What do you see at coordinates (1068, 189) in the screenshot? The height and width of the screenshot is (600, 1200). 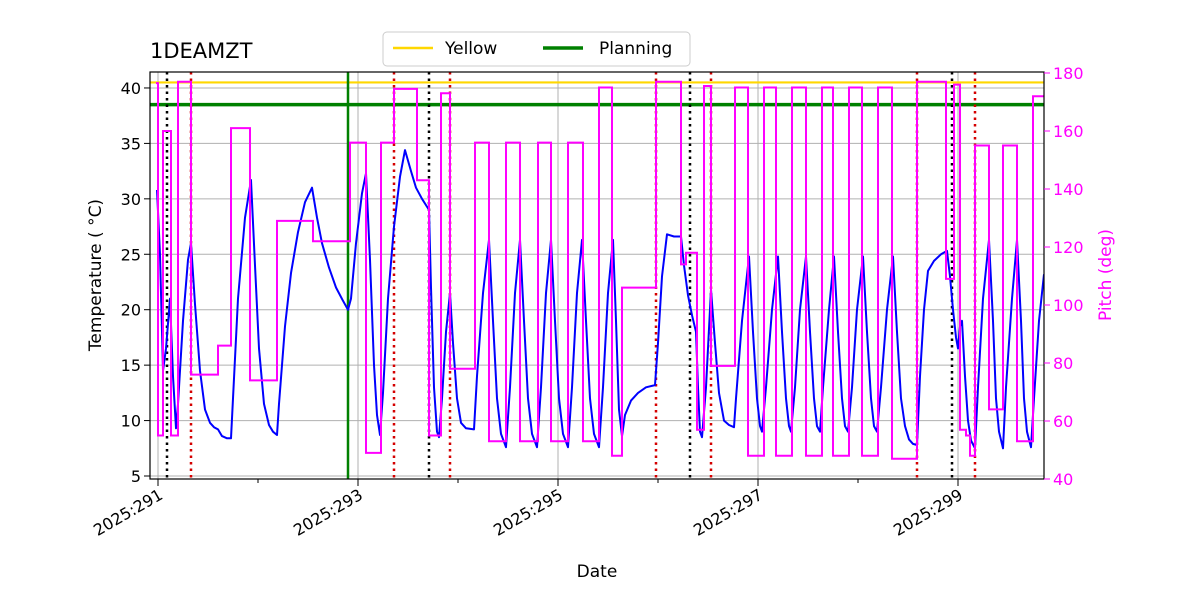 I see `y2-tick-label: 140` at bounding box center [1068, 189].